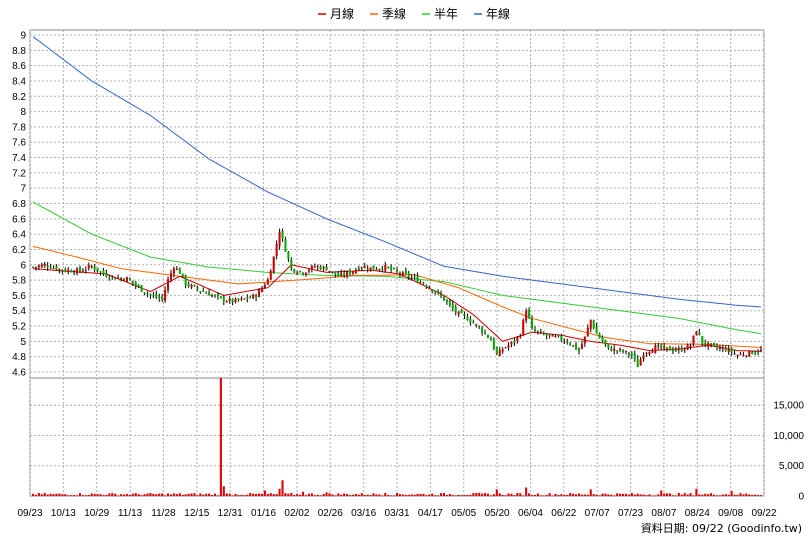  What do you see at coordinates (697, 513) in the screenshot?
I see `x-tick-label: 08/24` at bounding box center [697, 513].